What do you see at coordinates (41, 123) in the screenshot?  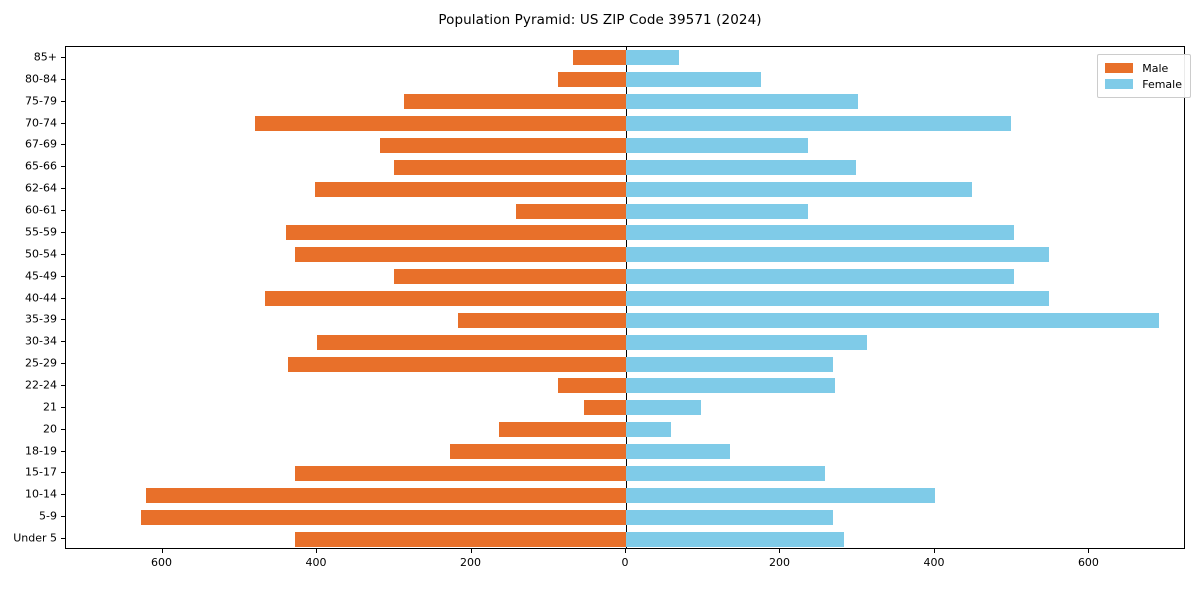 I see `y-tick-label: 70-74` at bounding box center [41, 123].